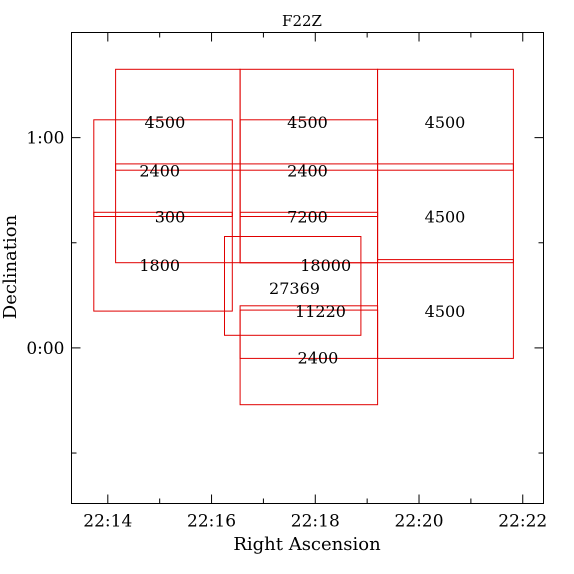  I want to click on exposure-label-3: 4500, so click(445, 122).